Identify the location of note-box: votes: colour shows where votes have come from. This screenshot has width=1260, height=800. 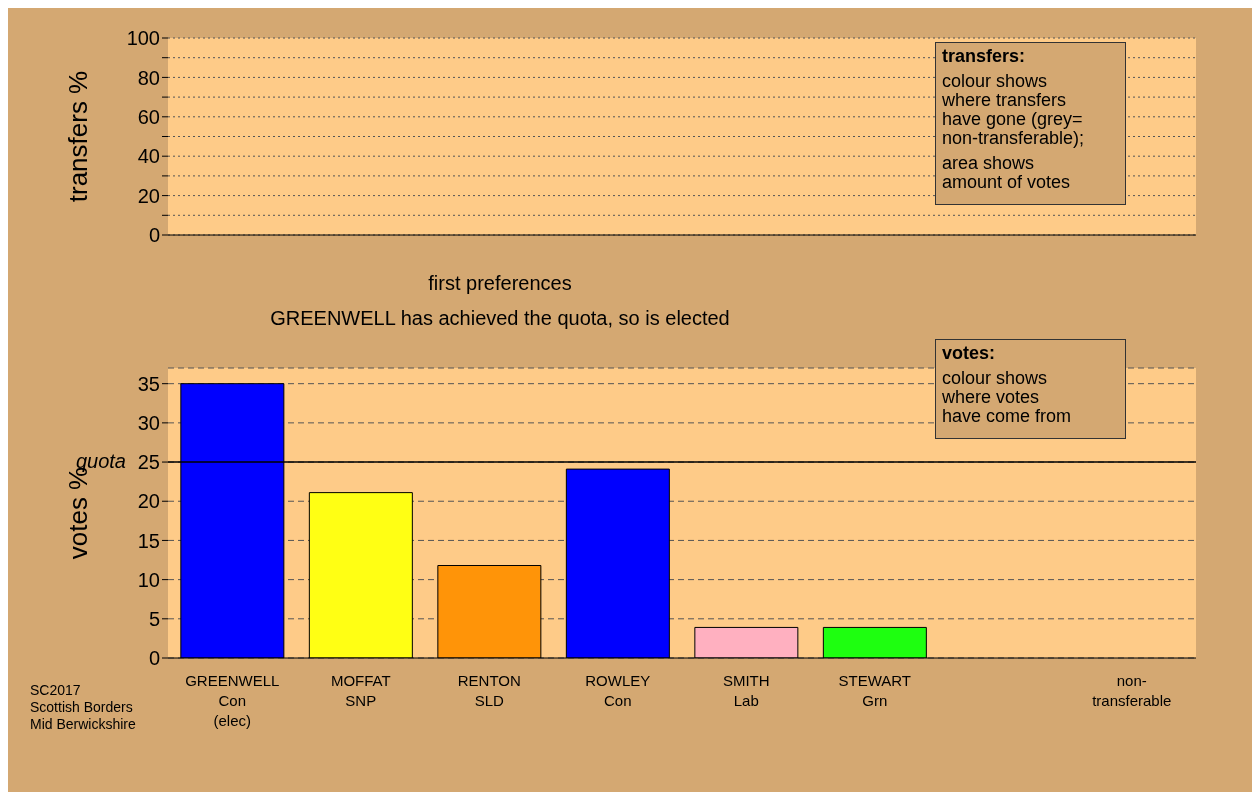
(1030, 389).